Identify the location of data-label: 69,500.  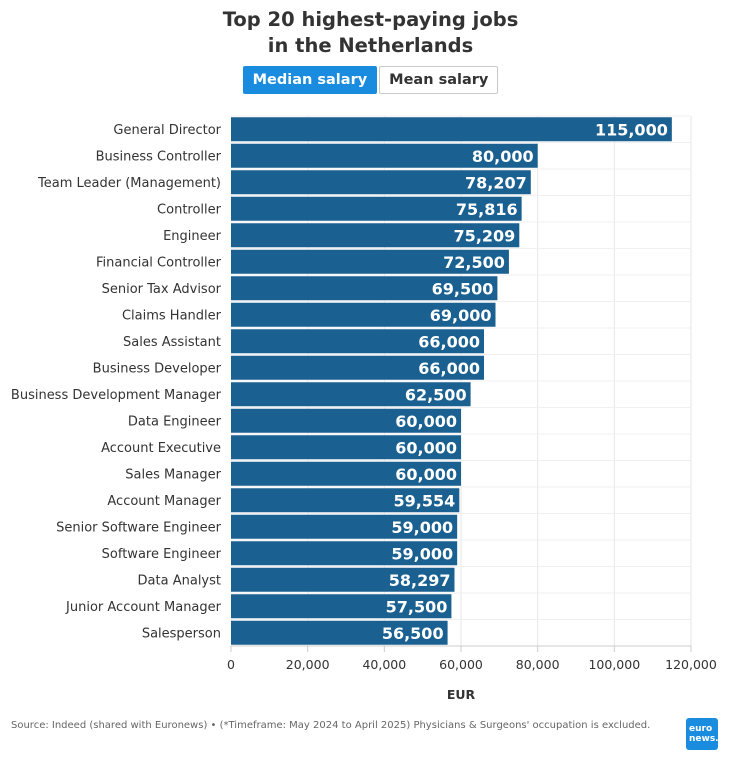
(463, 288).